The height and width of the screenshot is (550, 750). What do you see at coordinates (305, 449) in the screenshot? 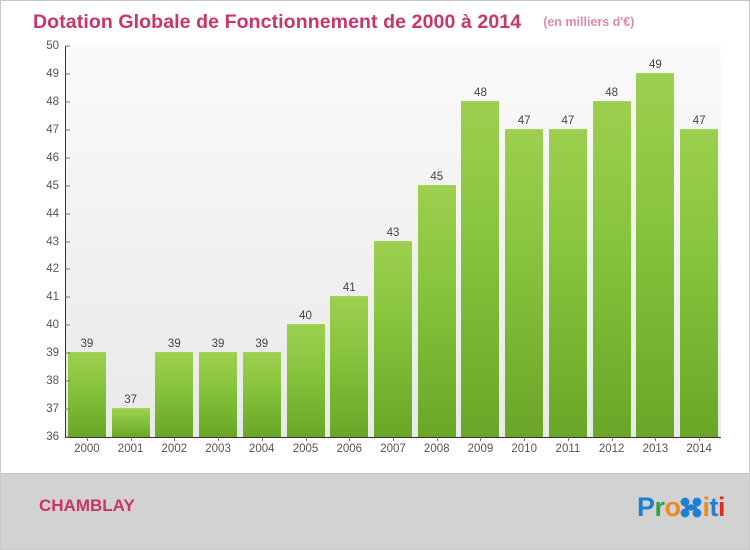
I see `x-axis-tick-label: 2005` at bounding box center [305, 449].